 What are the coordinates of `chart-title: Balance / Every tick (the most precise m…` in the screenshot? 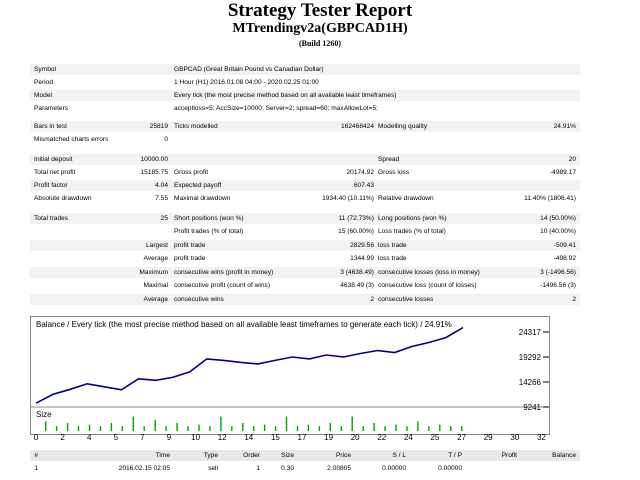 It's located at (244, 324).